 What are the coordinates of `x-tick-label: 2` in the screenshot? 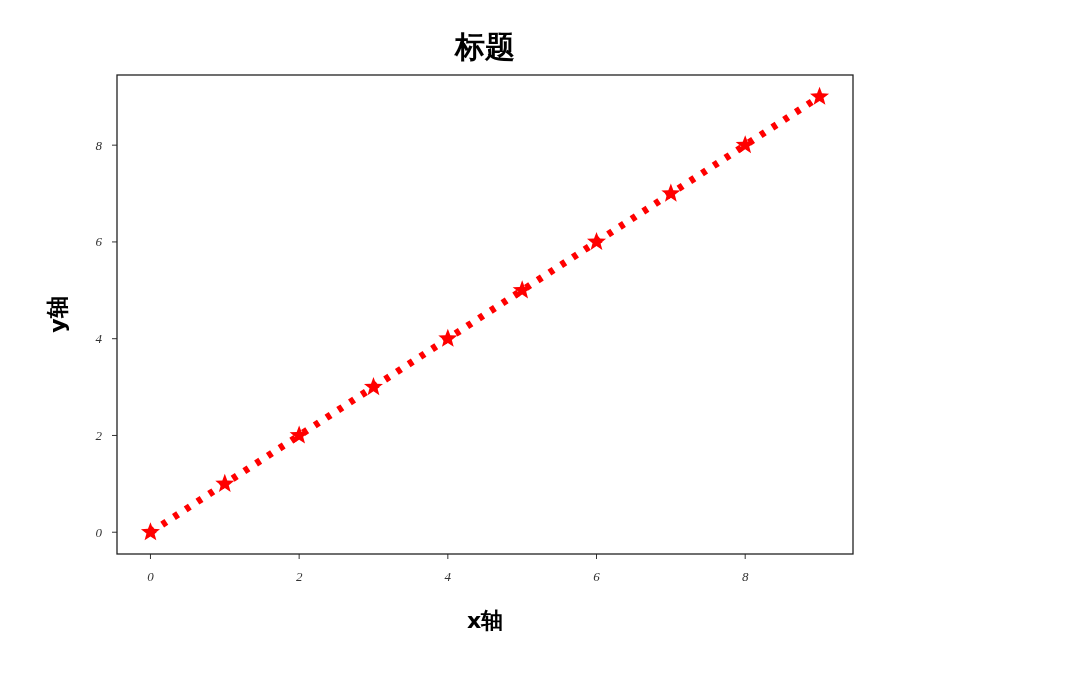 It's located at (299, 576).